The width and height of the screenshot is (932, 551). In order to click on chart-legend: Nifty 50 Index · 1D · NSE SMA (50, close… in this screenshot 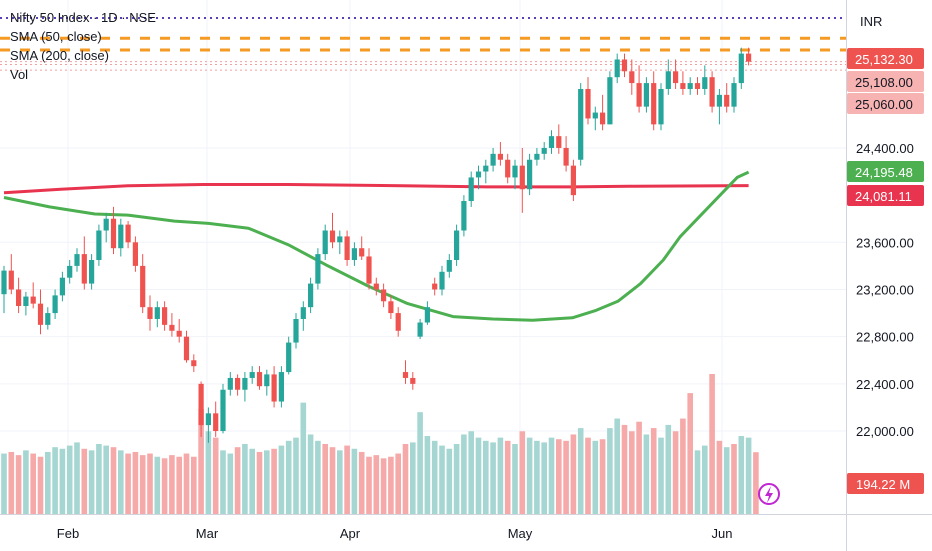, I will do `click(83, 46)`.